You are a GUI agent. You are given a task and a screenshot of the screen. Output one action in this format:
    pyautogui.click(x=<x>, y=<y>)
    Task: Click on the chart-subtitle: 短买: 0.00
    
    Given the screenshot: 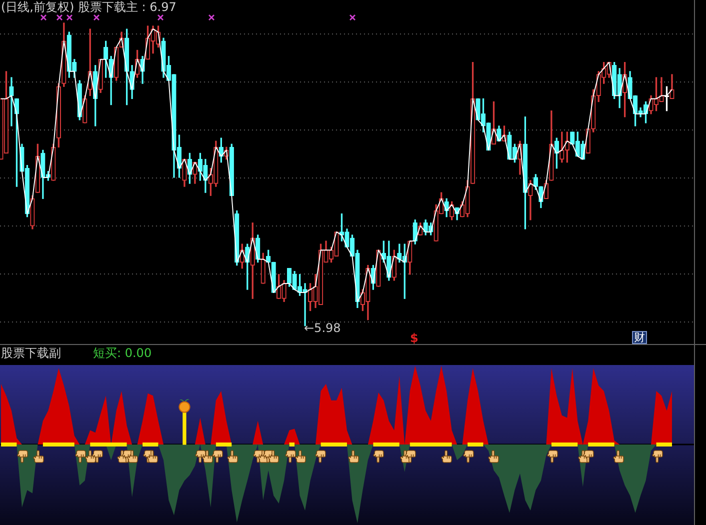 What is the action you would take?
    pyautogui.click(x=122, y=353)
    